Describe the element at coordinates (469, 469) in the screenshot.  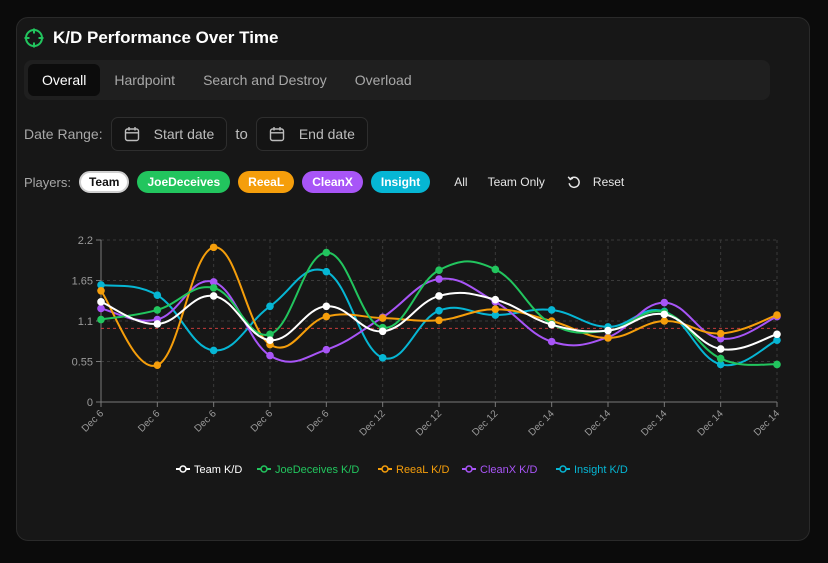
I see `legend-marker-cleanx-k-d` at that location.